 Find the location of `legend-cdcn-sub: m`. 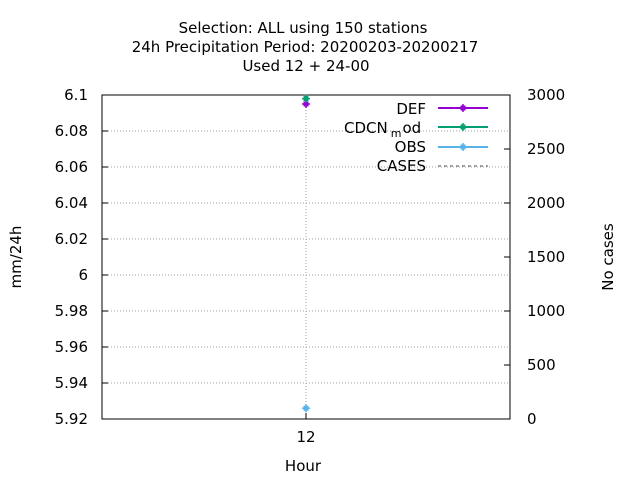

legend-cdcn-sub: m is located at coordinates (396, 133).